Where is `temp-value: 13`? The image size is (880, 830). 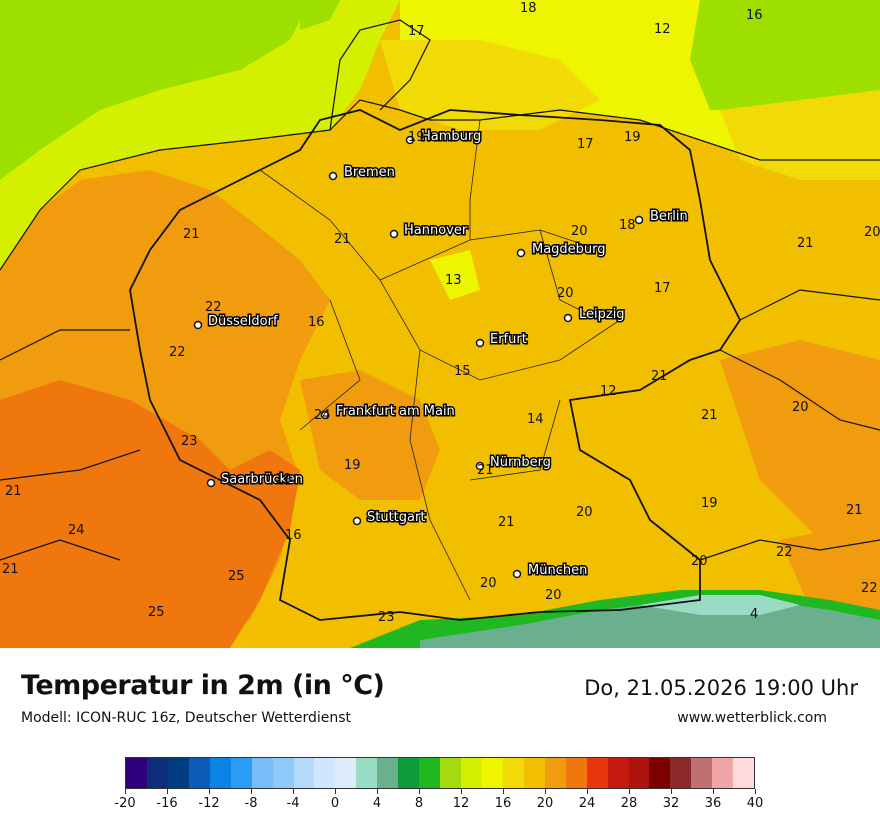 temp-value: 13 is located at coordinates (453, 280).